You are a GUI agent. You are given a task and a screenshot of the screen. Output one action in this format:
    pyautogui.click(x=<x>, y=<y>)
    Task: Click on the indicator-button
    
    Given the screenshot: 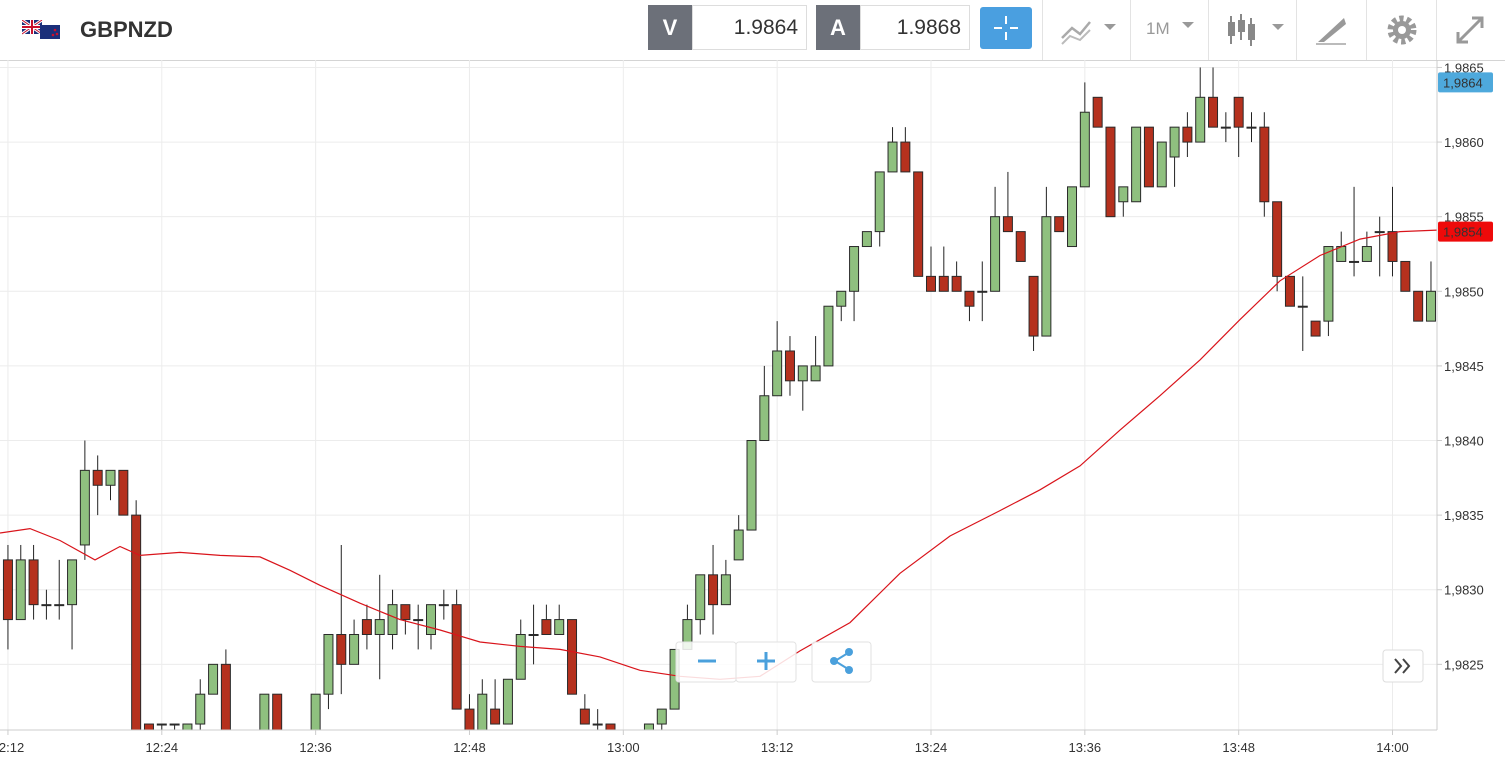 What is the action you would take?
    pyautogui.click(x=1090, y=31)
    